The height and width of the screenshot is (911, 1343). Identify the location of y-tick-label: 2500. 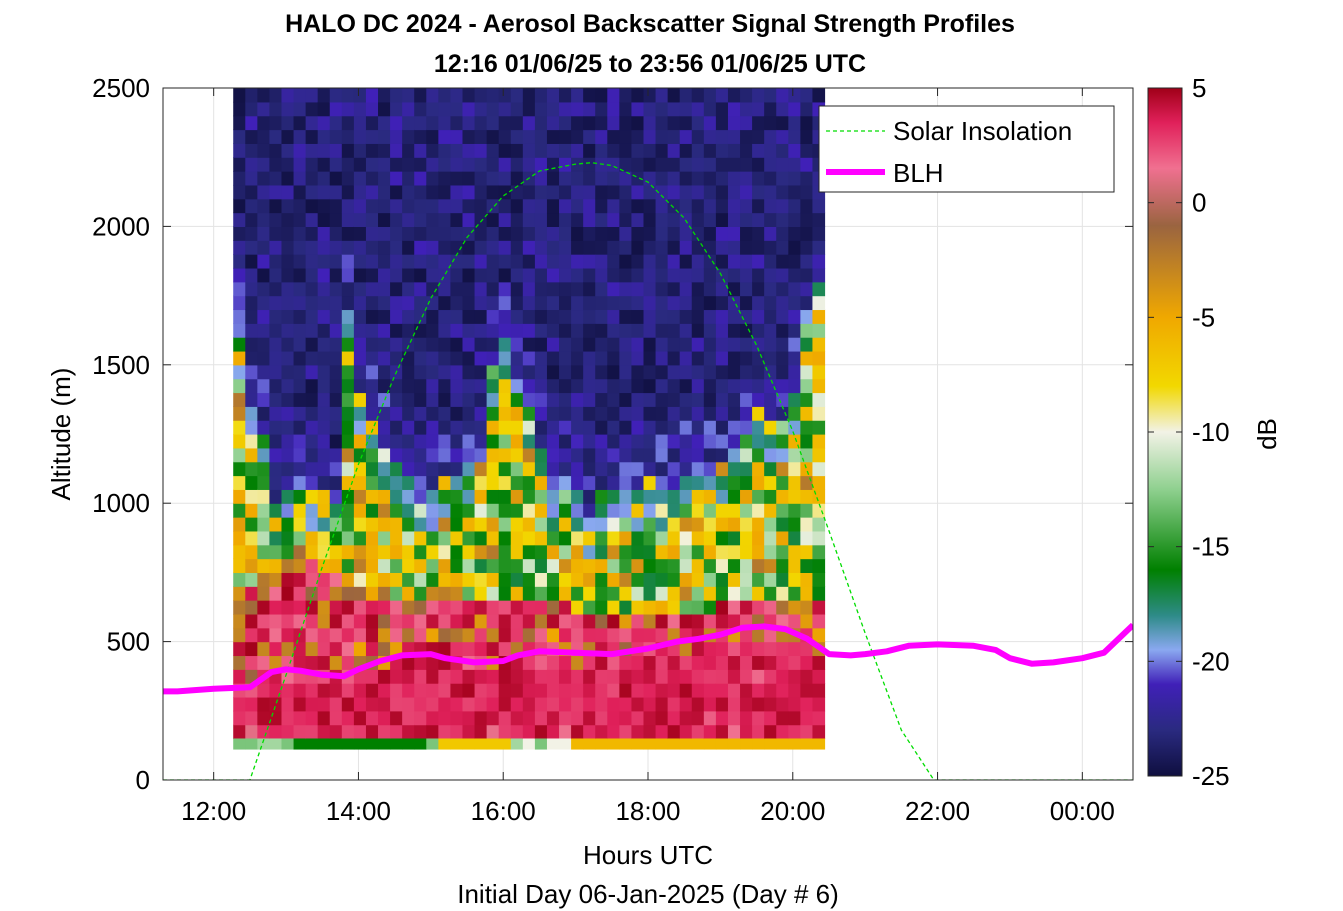
(121, 88).